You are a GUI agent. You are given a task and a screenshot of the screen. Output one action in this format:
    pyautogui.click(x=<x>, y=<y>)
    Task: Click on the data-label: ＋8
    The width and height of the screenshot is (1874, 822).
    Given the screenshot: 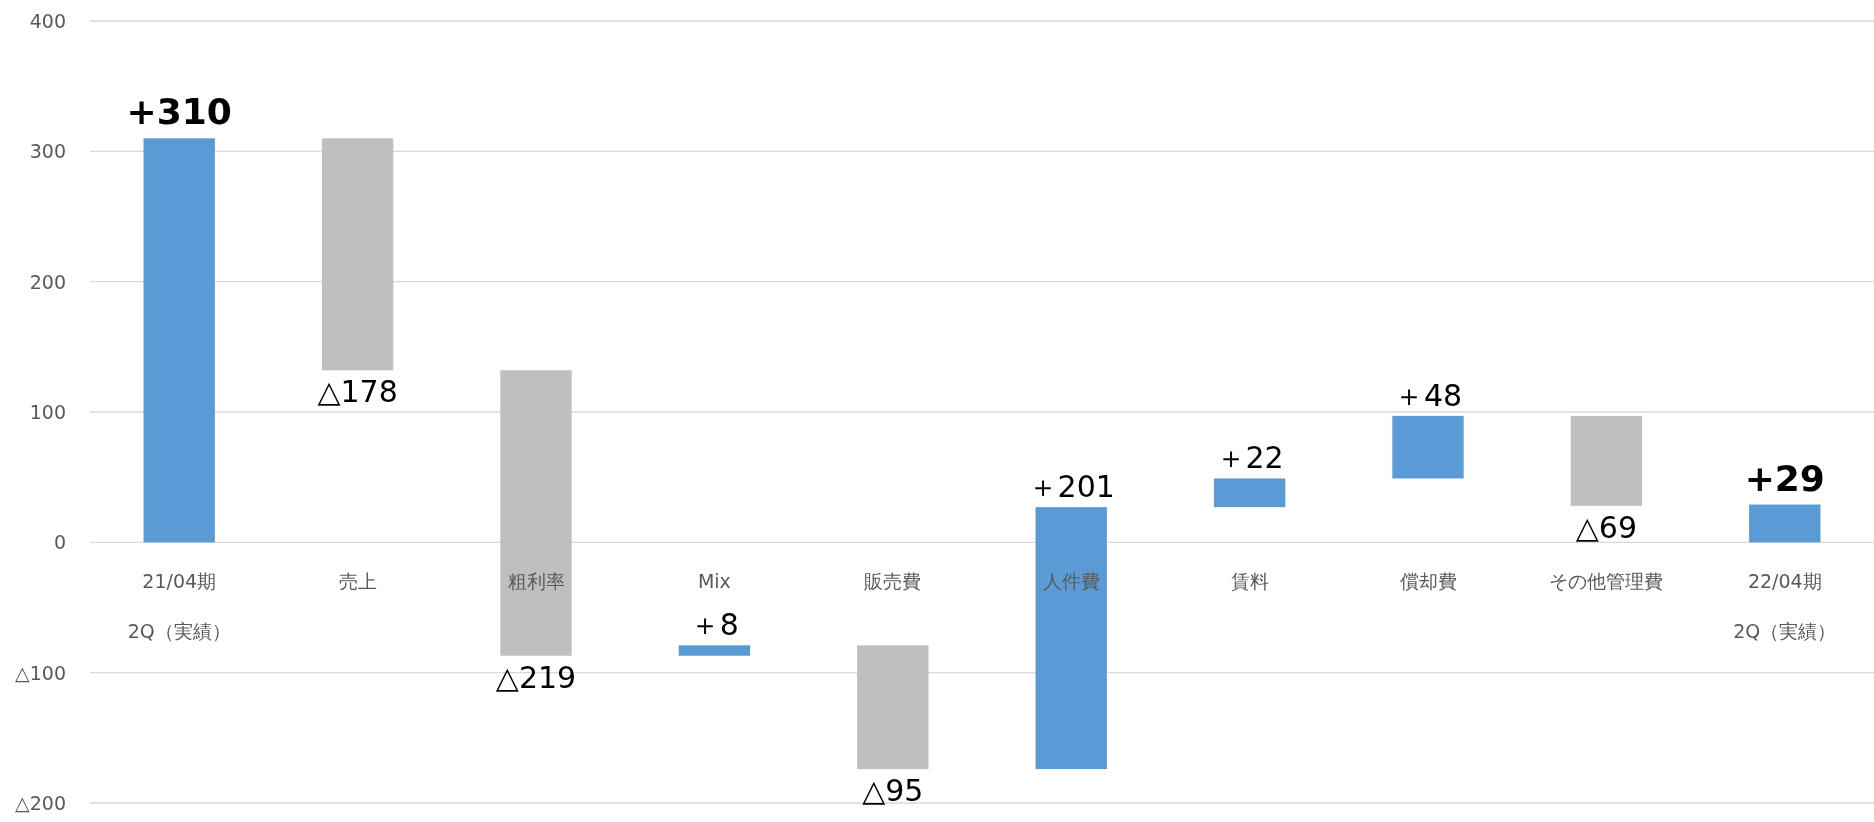 What is the action you would take?
    pyautogui.click(x=714, y=625)
    